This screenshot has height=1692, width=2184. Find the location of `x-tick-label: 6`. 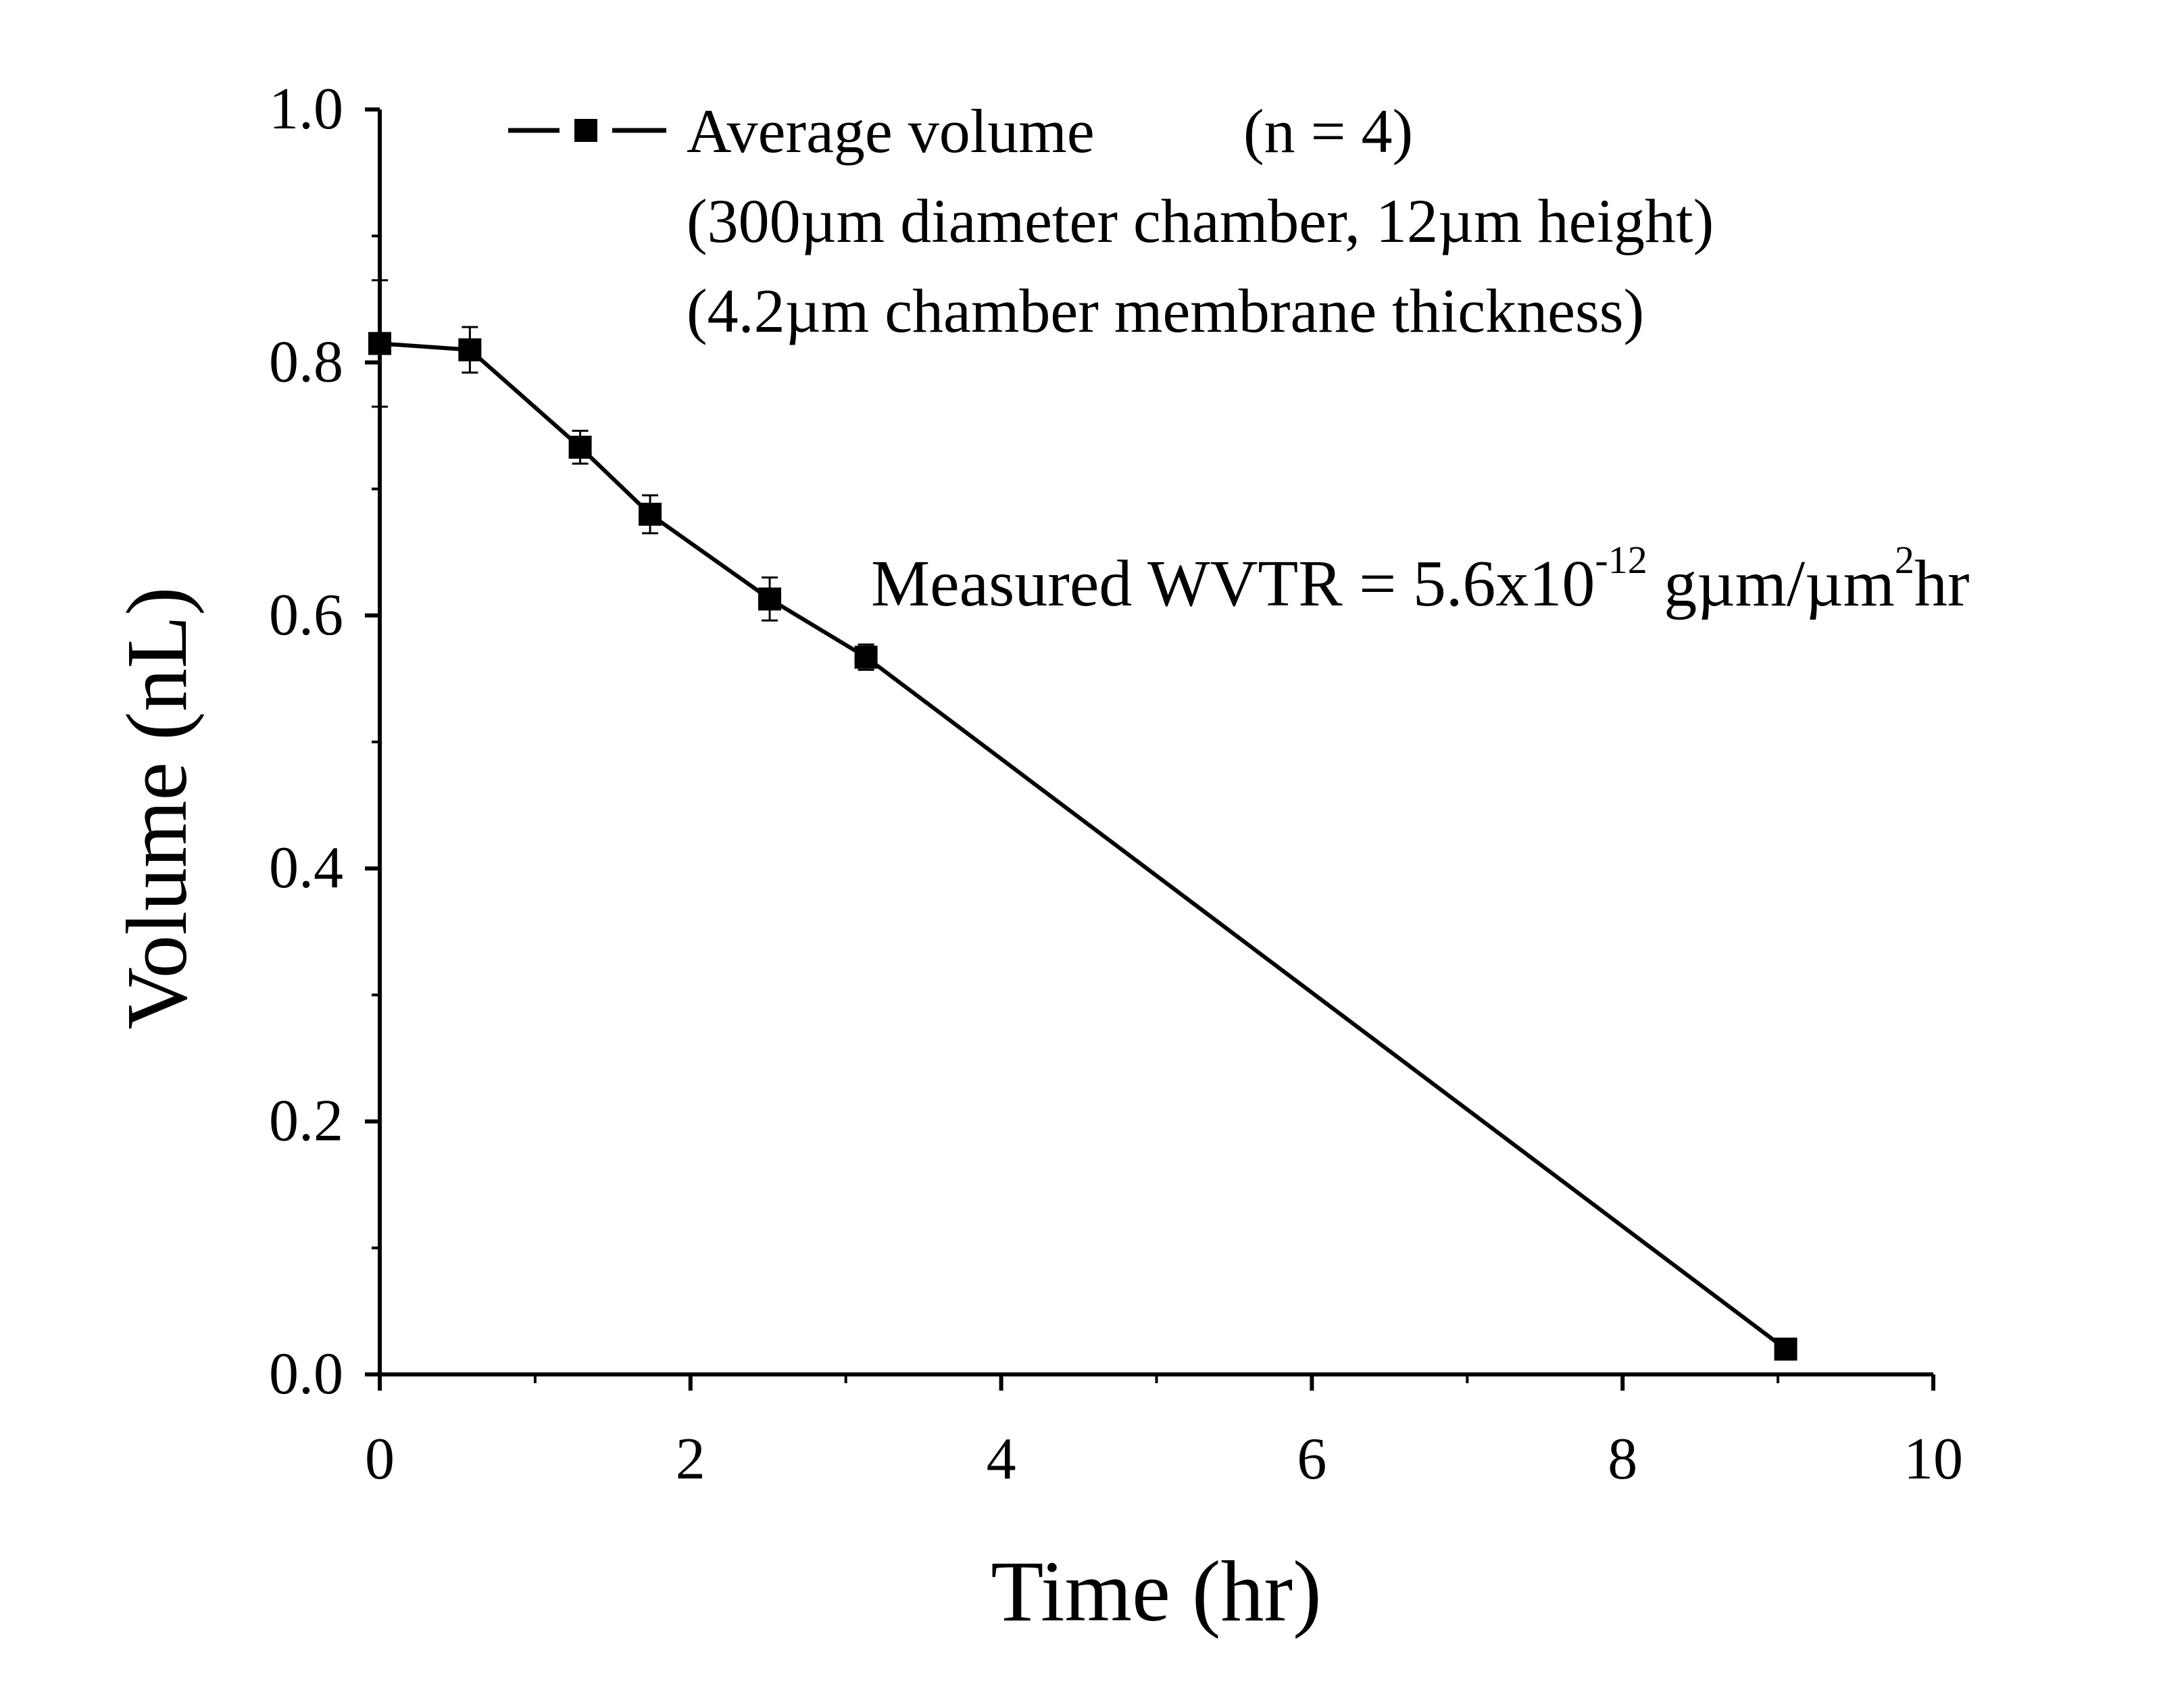

x-tick-label: 6 is located at coordinates (1311, 1459).